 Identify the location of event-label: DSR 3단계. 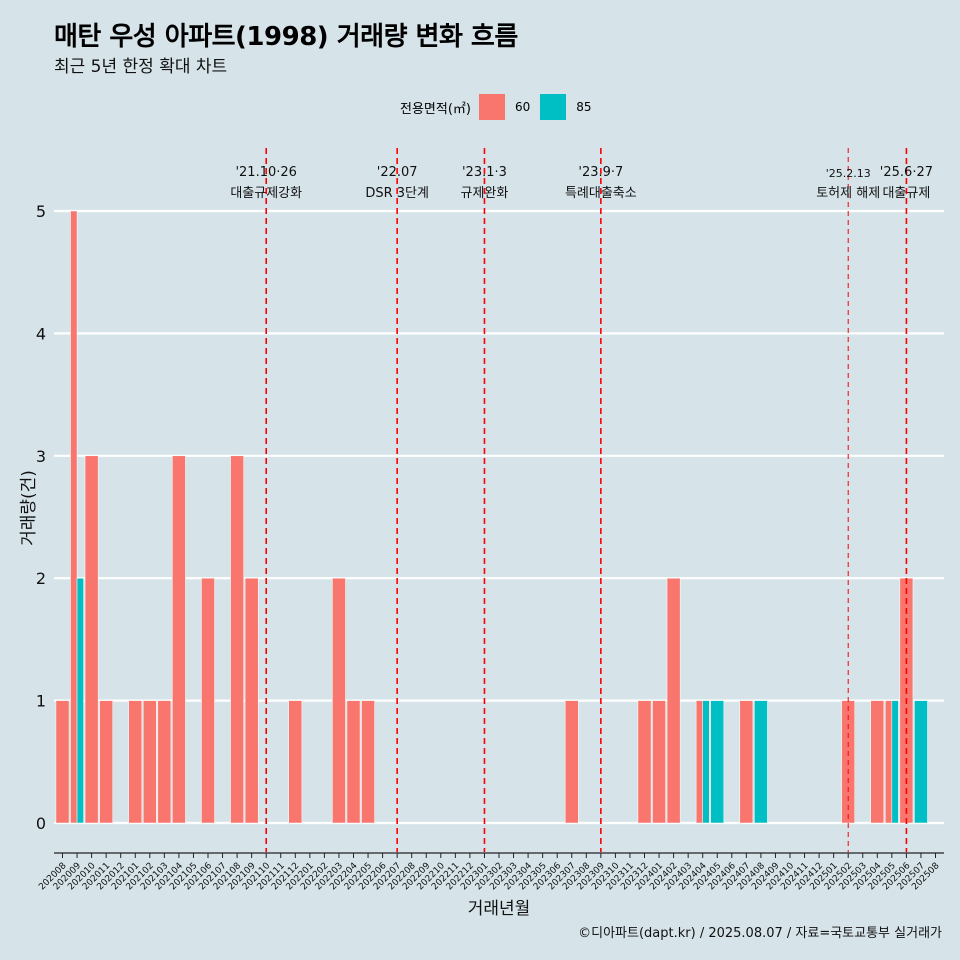
(397, 193).